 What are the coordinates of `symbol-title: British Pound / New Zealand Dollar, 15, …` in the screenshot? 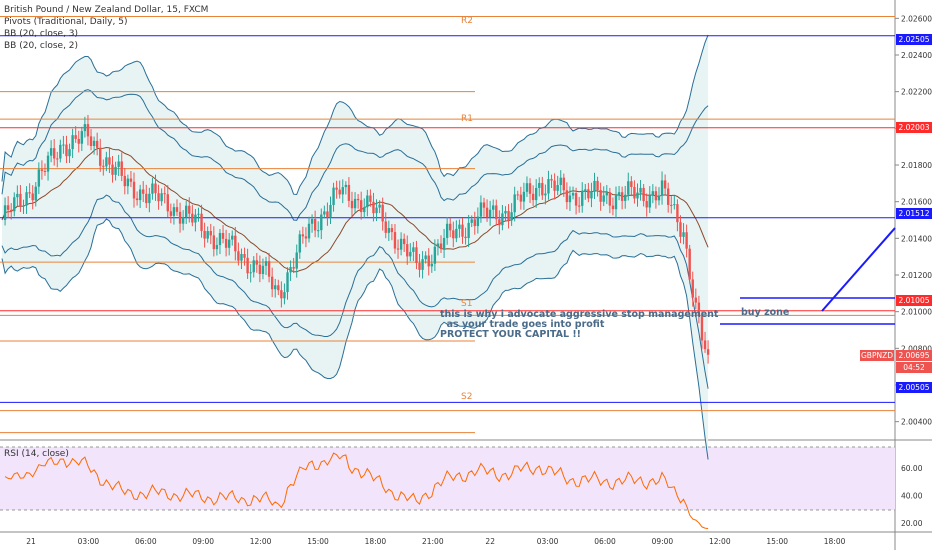 It's located at (106, 10).